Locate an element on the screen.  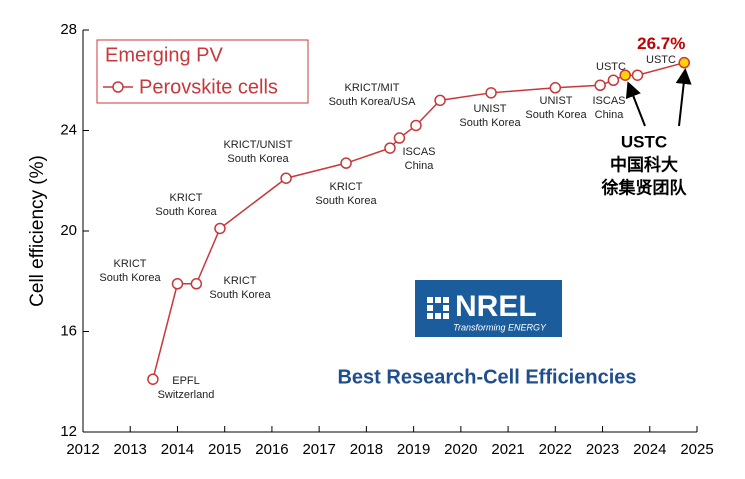
x-tick-label: 2014 is located at coordinates (177, 449).